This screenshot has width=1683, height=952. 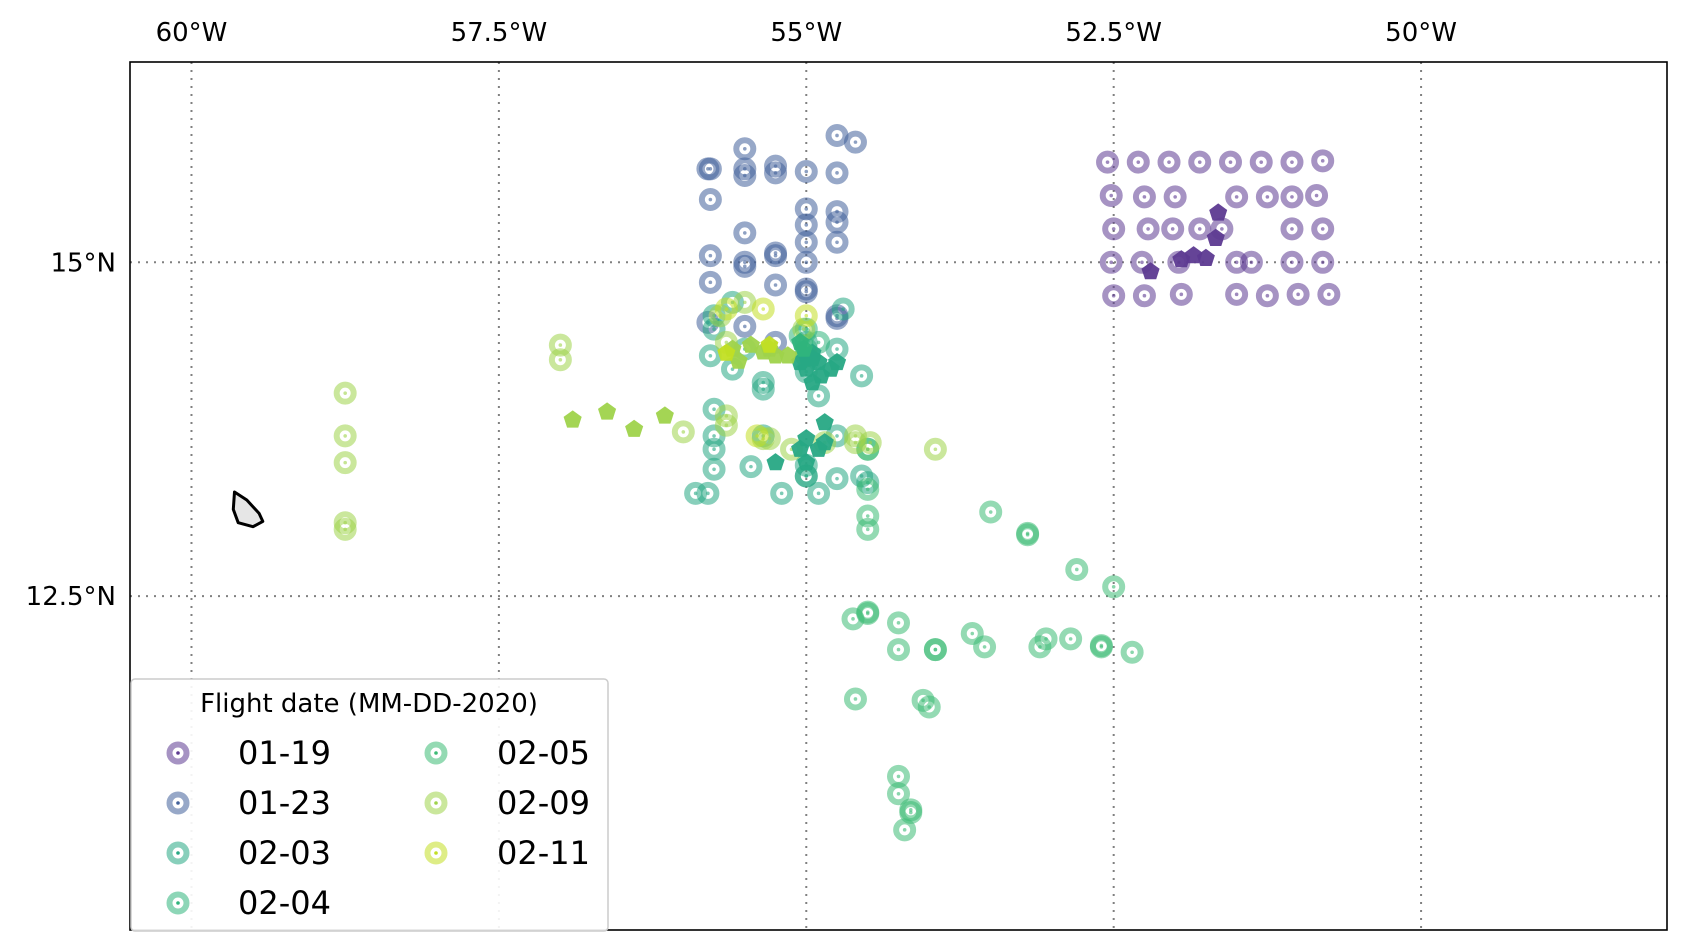 I want to click on legend-label: 02-09, so click(x=543, y=803).